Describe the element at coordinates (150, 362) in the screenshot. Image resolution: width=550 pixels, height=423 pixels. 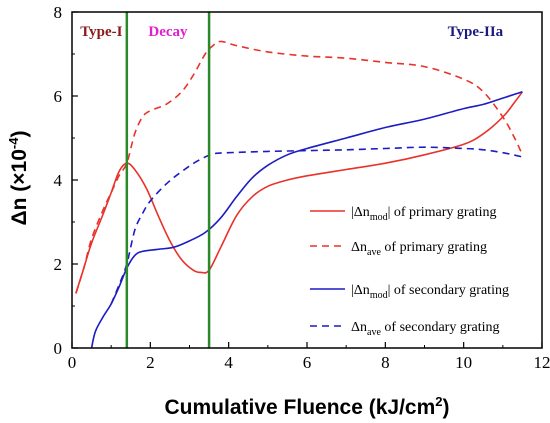
I see `x-tick-label: 2` at that location.